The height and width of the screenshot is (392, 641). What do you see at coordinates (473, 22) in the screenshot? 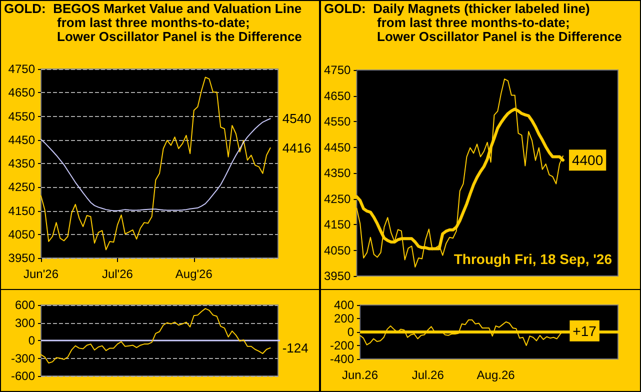
I see `chart-title: GOLD: Daily Magnets (thicker labeled line) from last three months-to-date; Lower Oscillator Panel is the Difference` at bounding box center [473, 22].